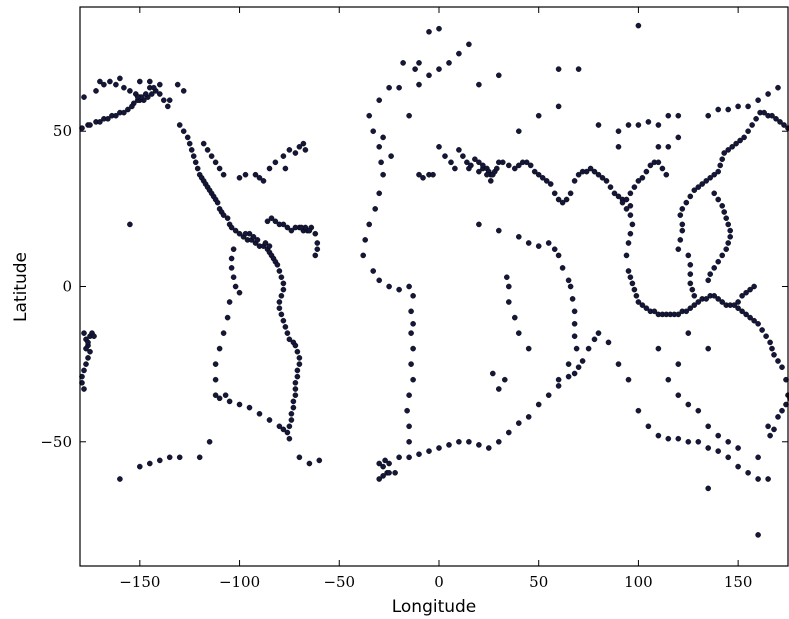  I want to click on x-tick-label: −150, so click(139, 582).